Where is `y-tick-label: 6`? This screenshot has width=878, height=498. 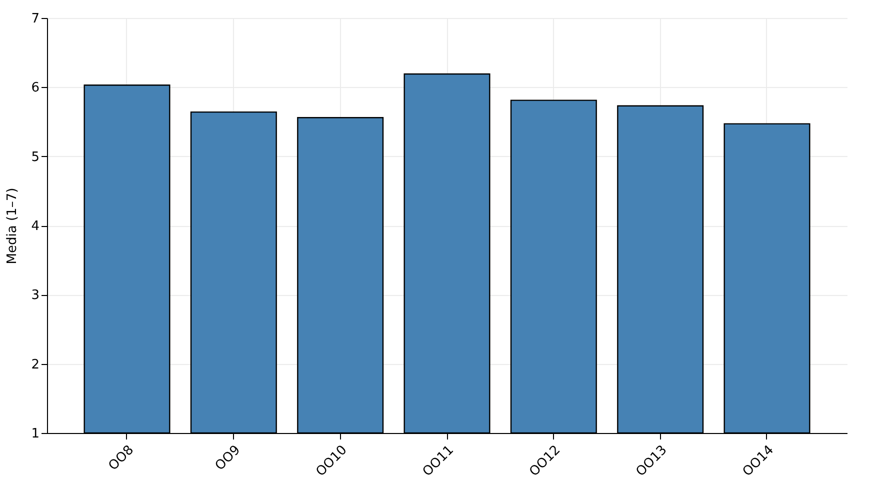
y-tick-label: 6 is located at coordinates (35, 88).